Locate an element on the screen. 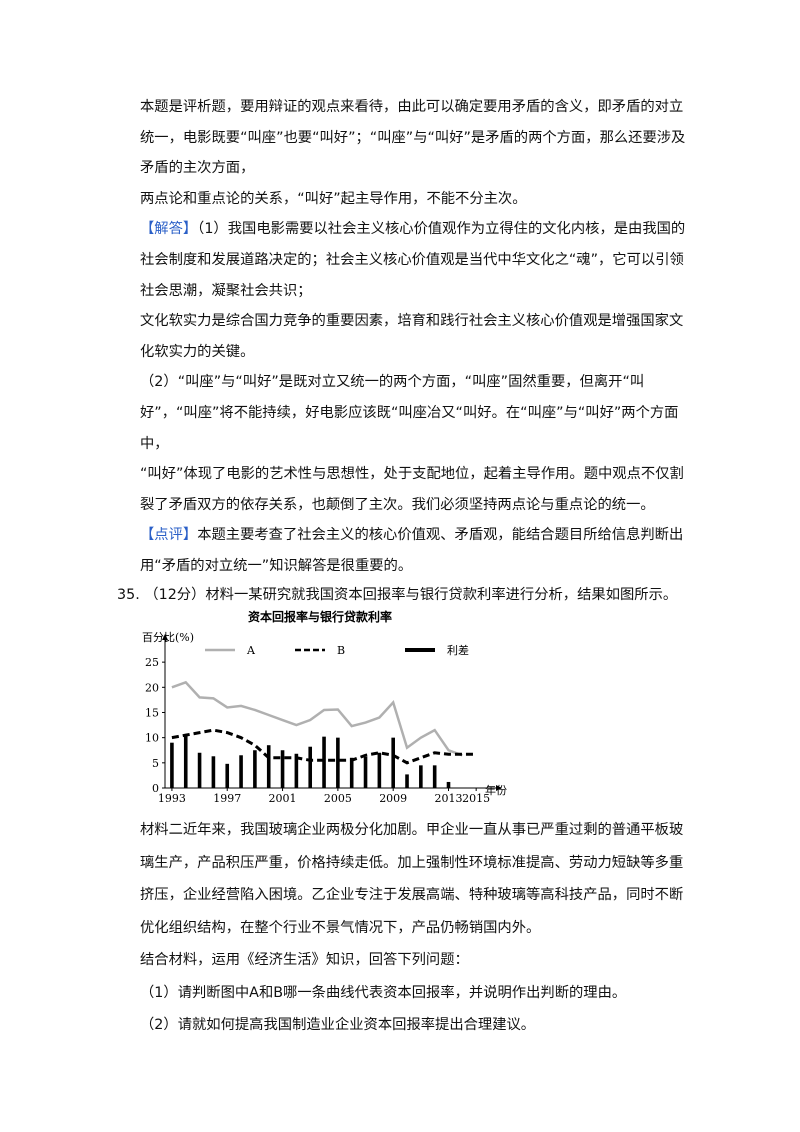 Image resolution: width=800 pixels, height=1132 pixels. paragraph: （1）请判断图中A和B哪一条曲线代表资本回报率，并说明作出判断的理由。 is located at coordinates (383, 992).